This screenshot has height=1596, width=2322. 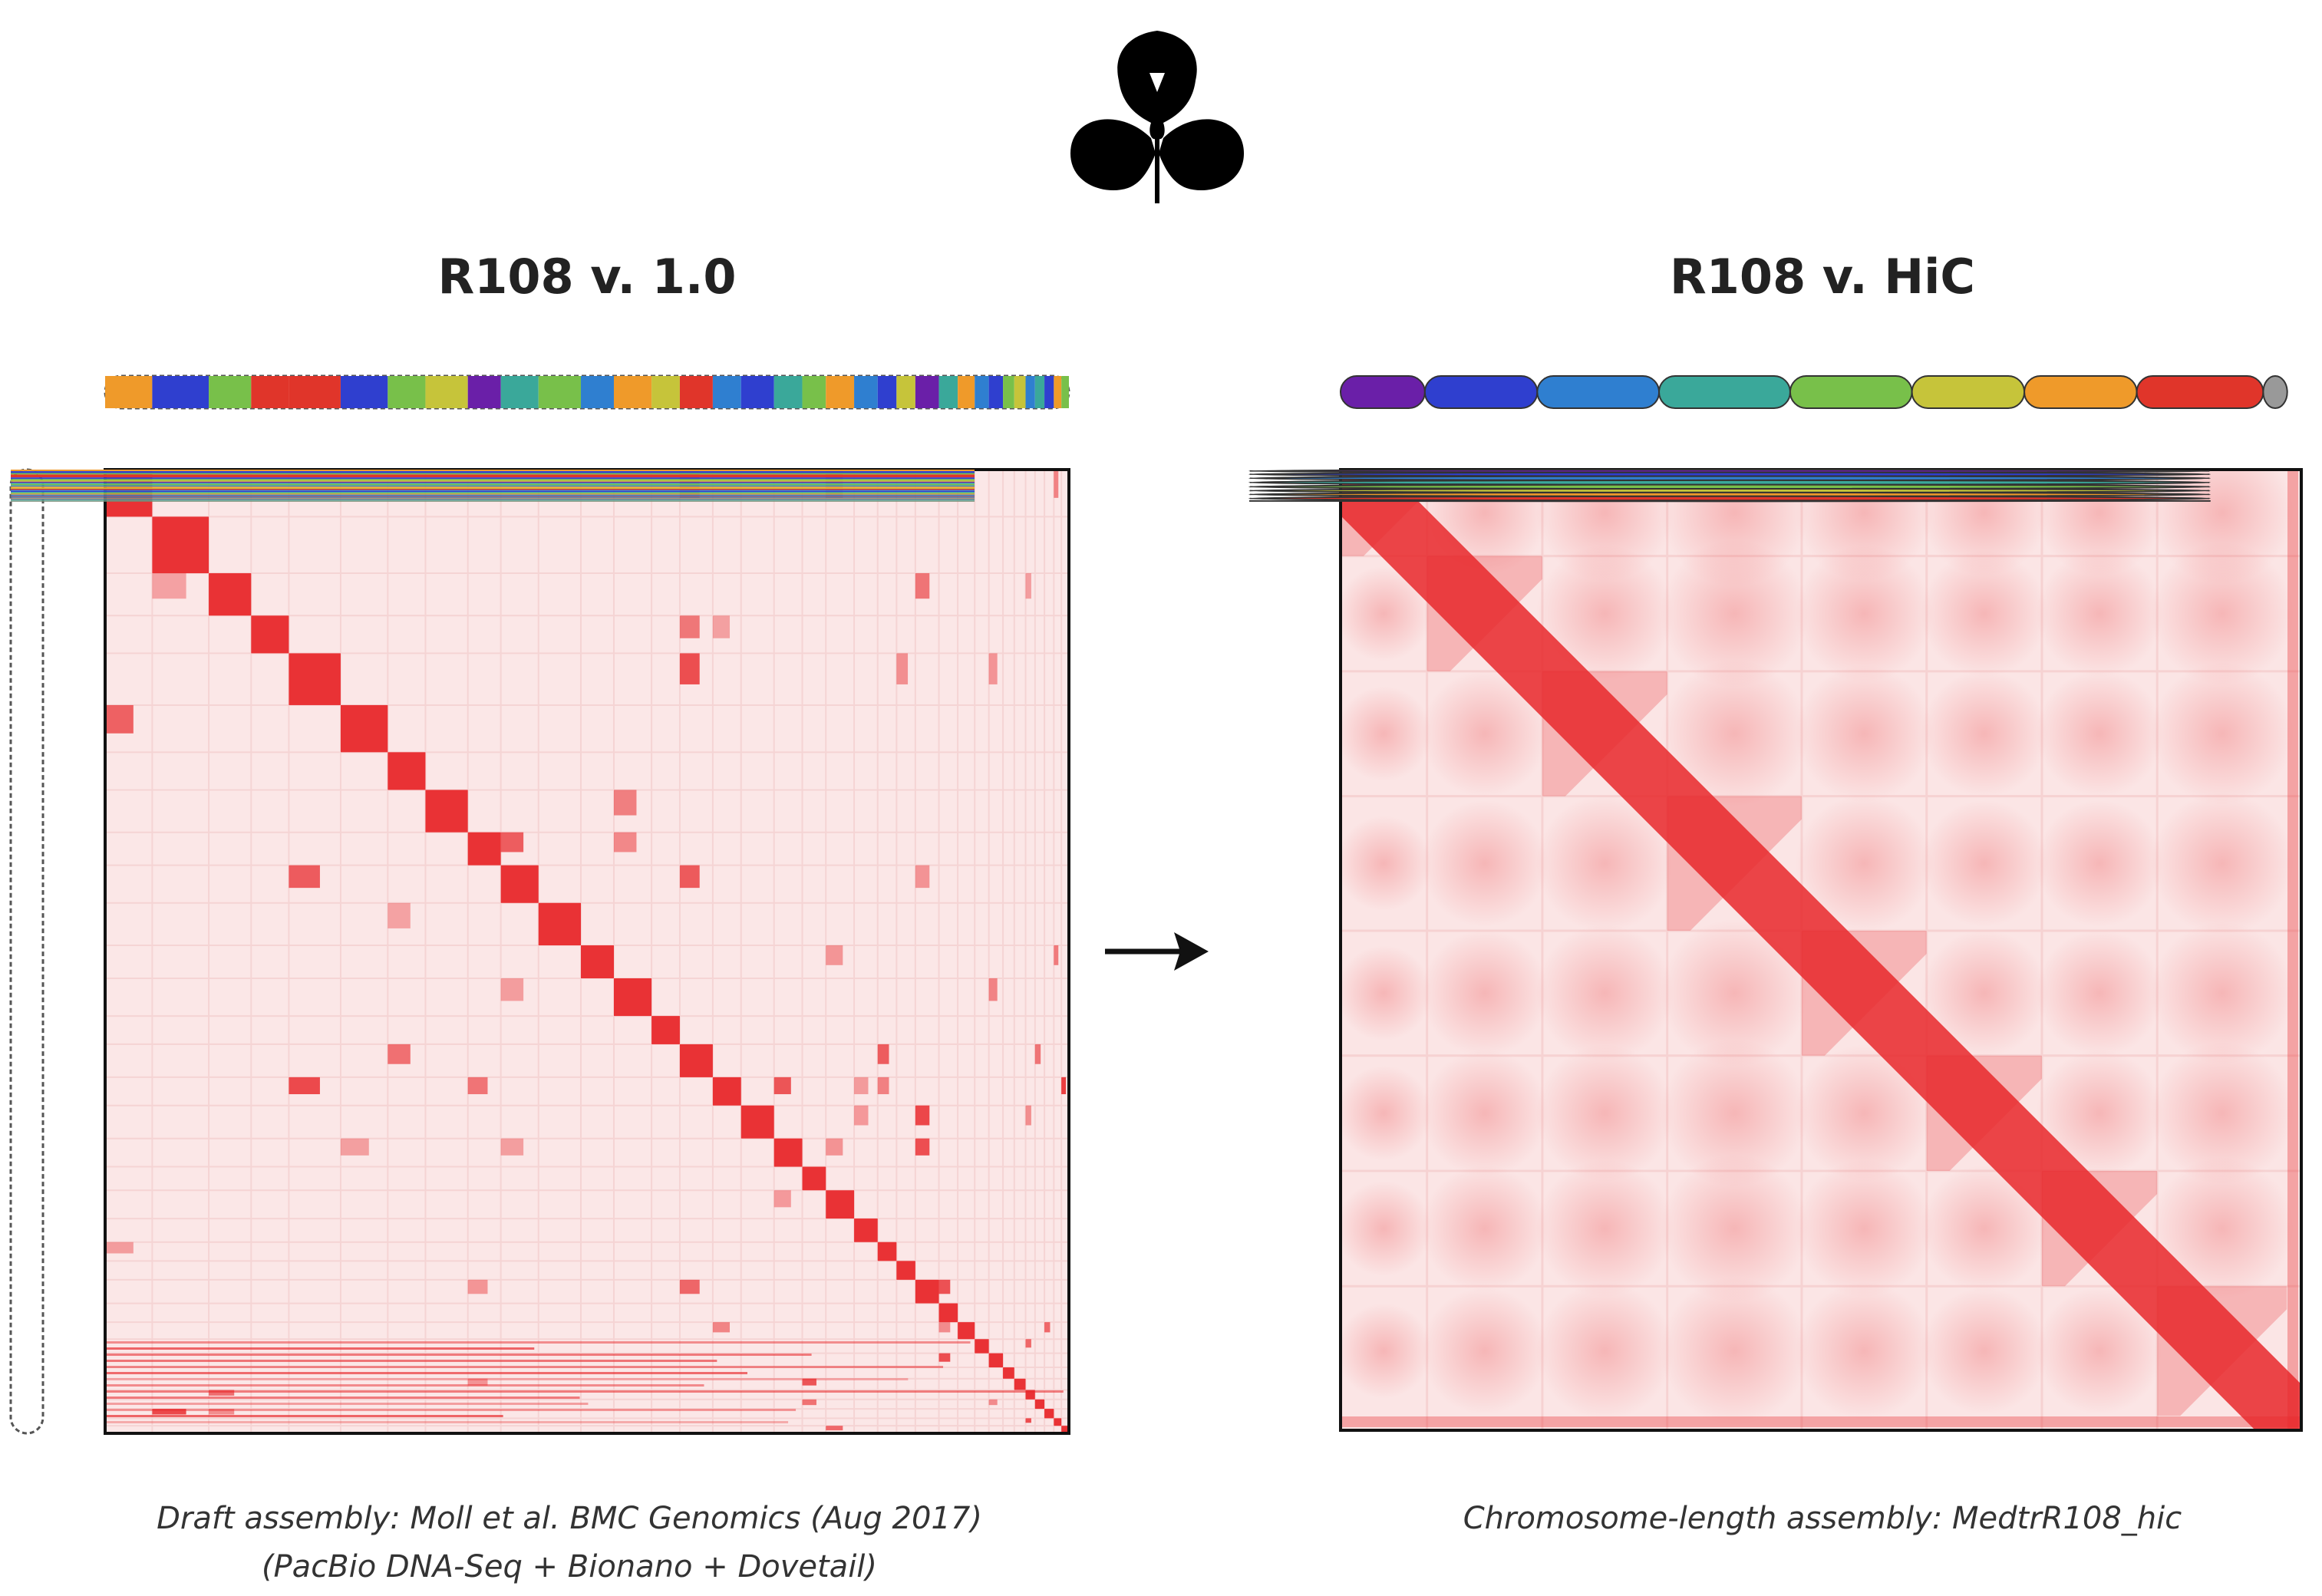 I want to click on right-panel-title: R108 v. HiC, so click(x=1822, y=277).